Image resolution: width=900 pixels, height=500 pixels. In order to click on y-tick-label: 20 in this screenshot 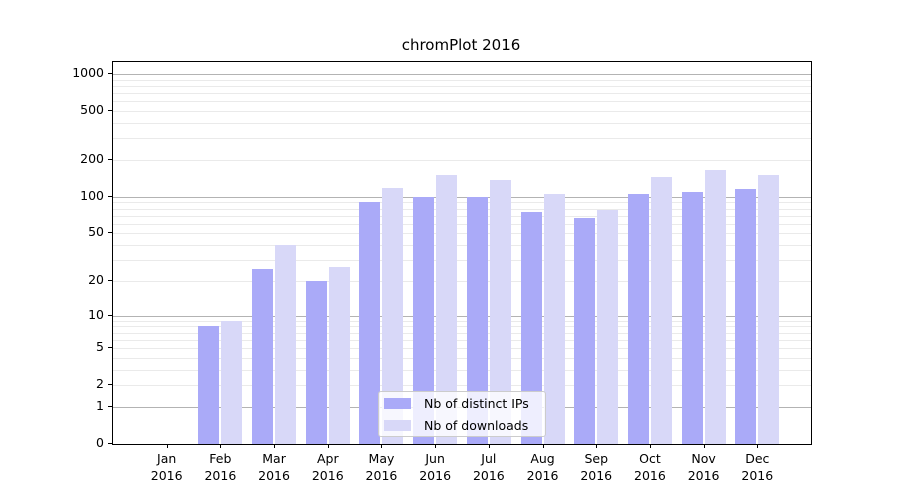, I will do `click(96, 279)`.